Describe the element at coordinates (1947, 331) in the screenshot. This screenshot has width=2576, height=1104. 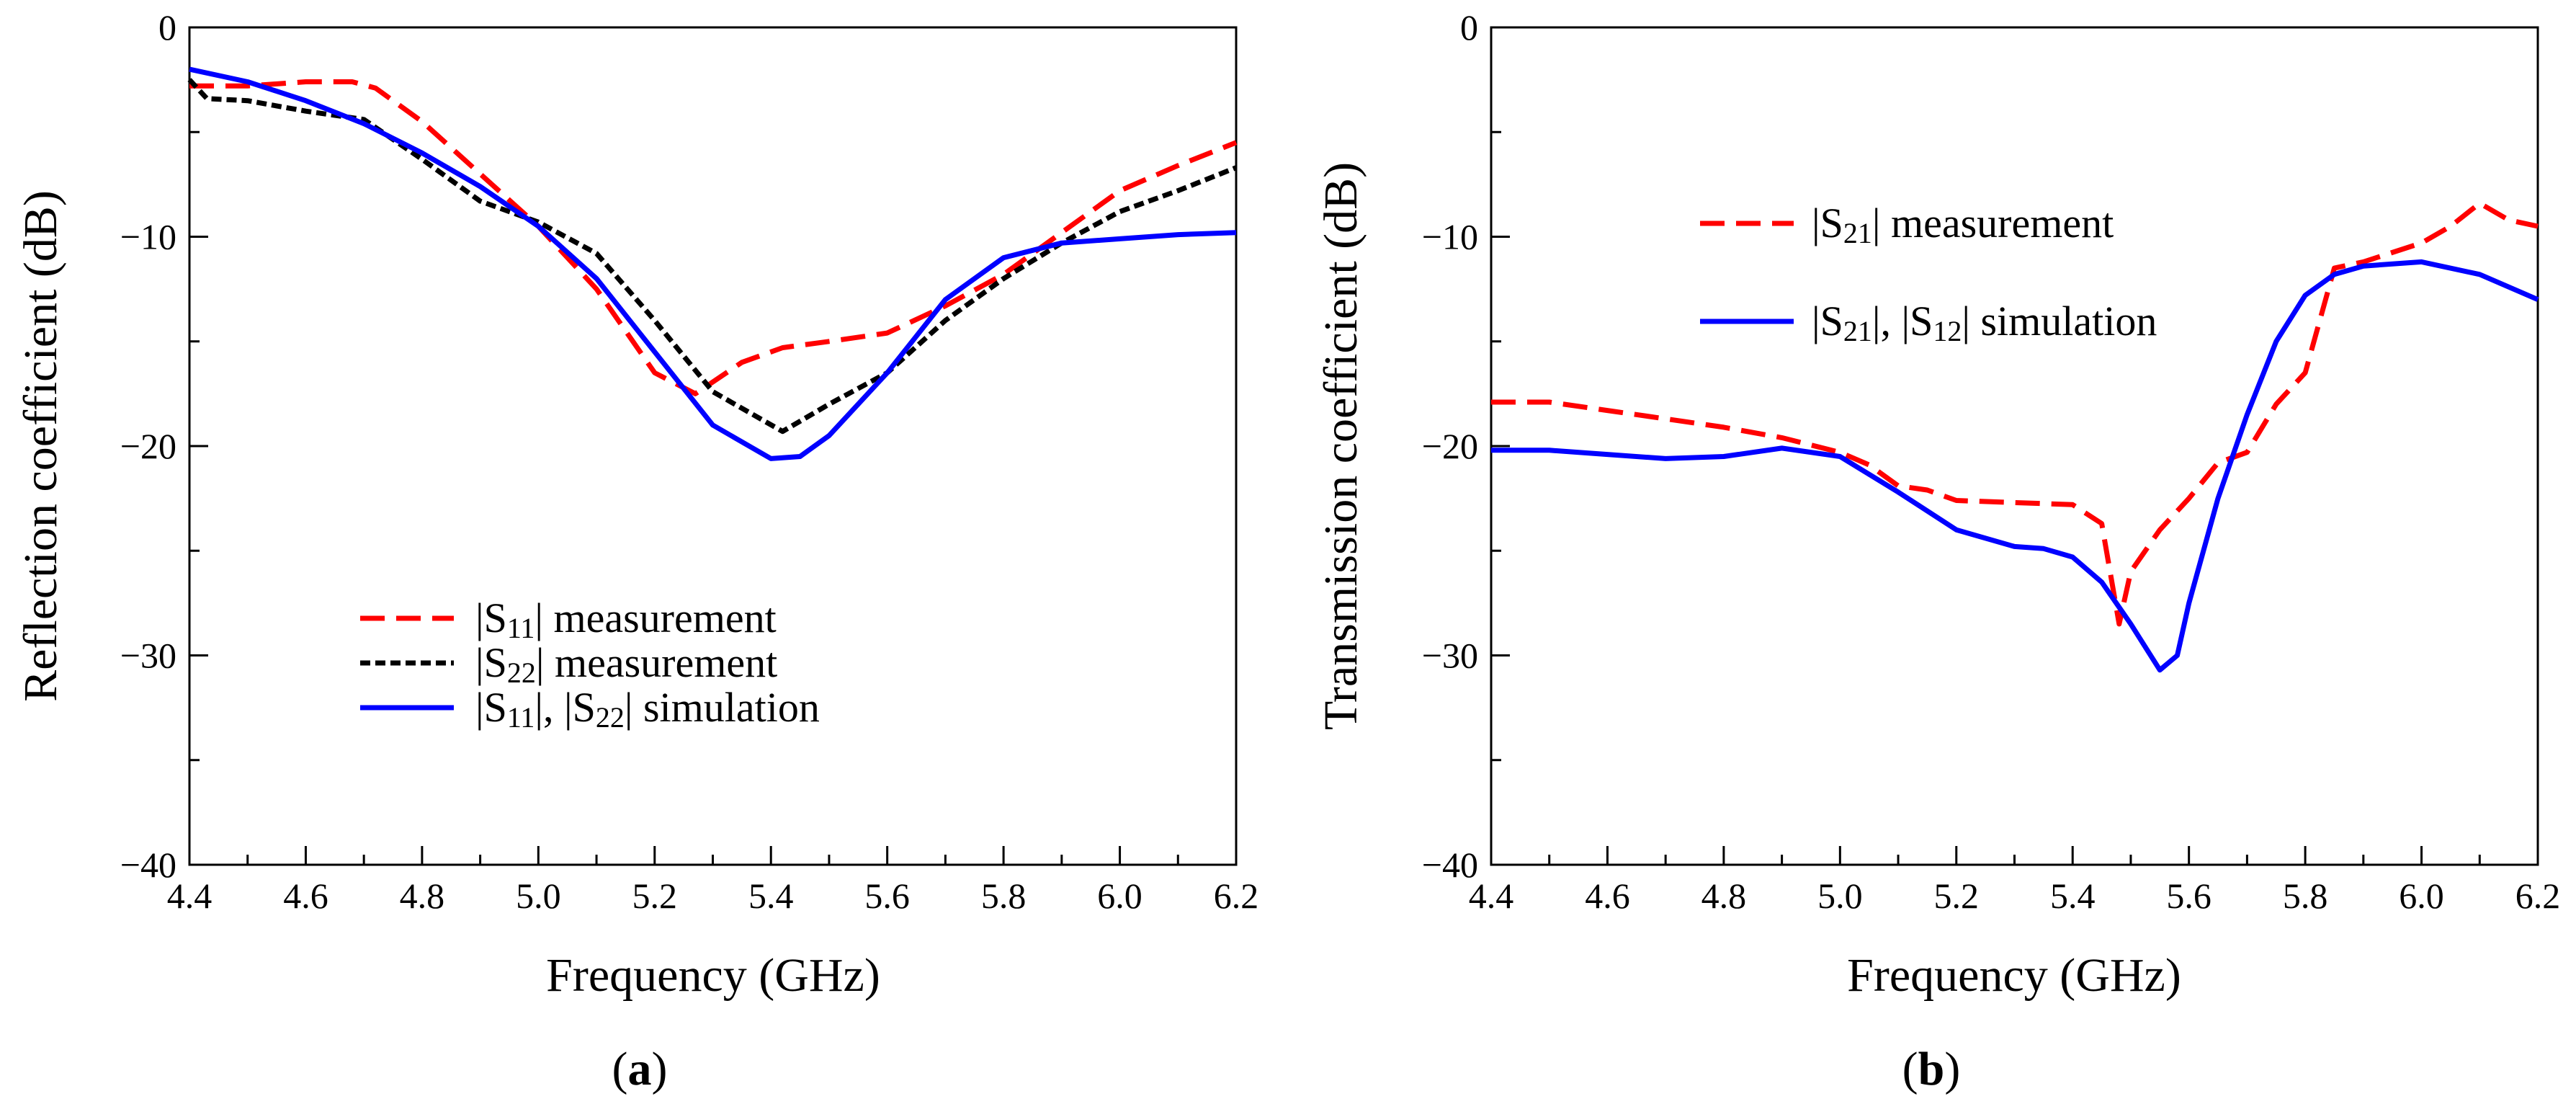
I see `legend-label-subscript: 12` at that location.